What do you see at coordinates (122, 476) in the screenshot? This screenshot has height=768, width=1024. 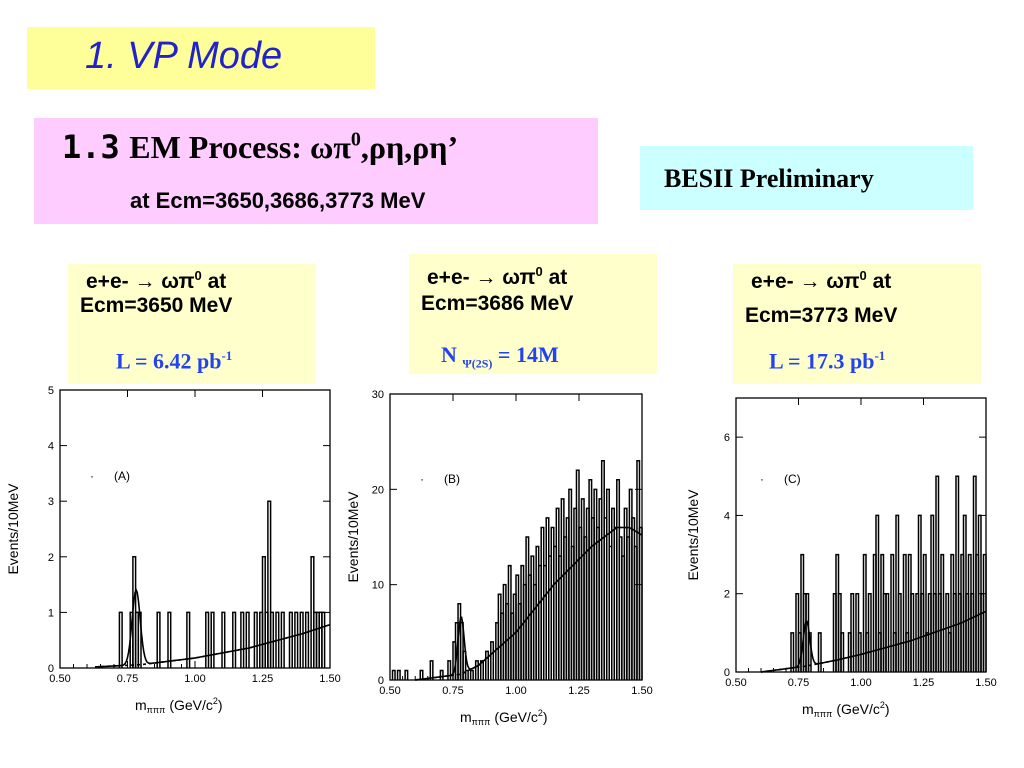 I see `panel-label: (A)` at bounding box center [122, 476].